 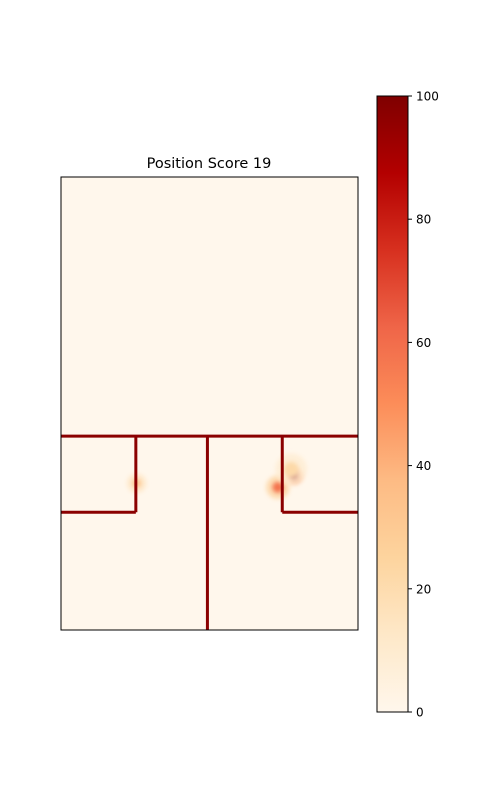 I want to click on colorbar-tick-label: 60, so click(x=423, y=343).